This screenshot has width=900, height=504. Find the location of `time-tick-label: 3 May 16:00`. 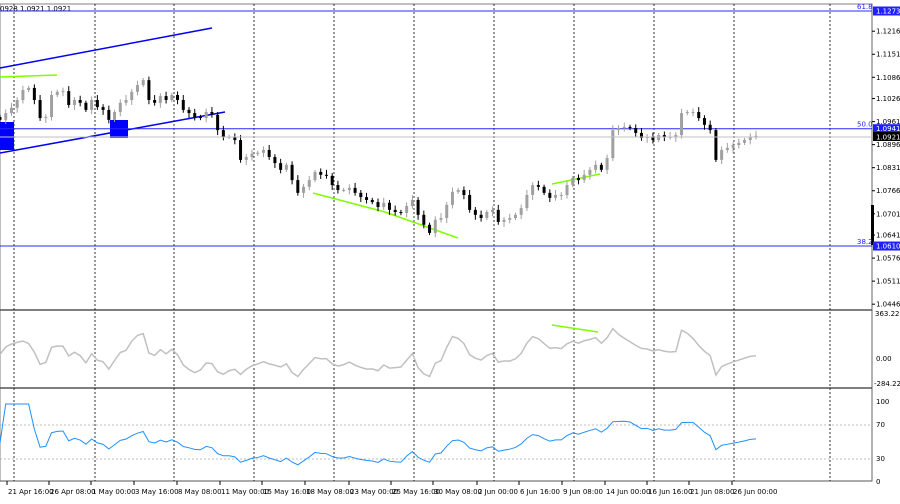

time-tick-label: 3 May 16:00 is located at coordinates (157, 492).